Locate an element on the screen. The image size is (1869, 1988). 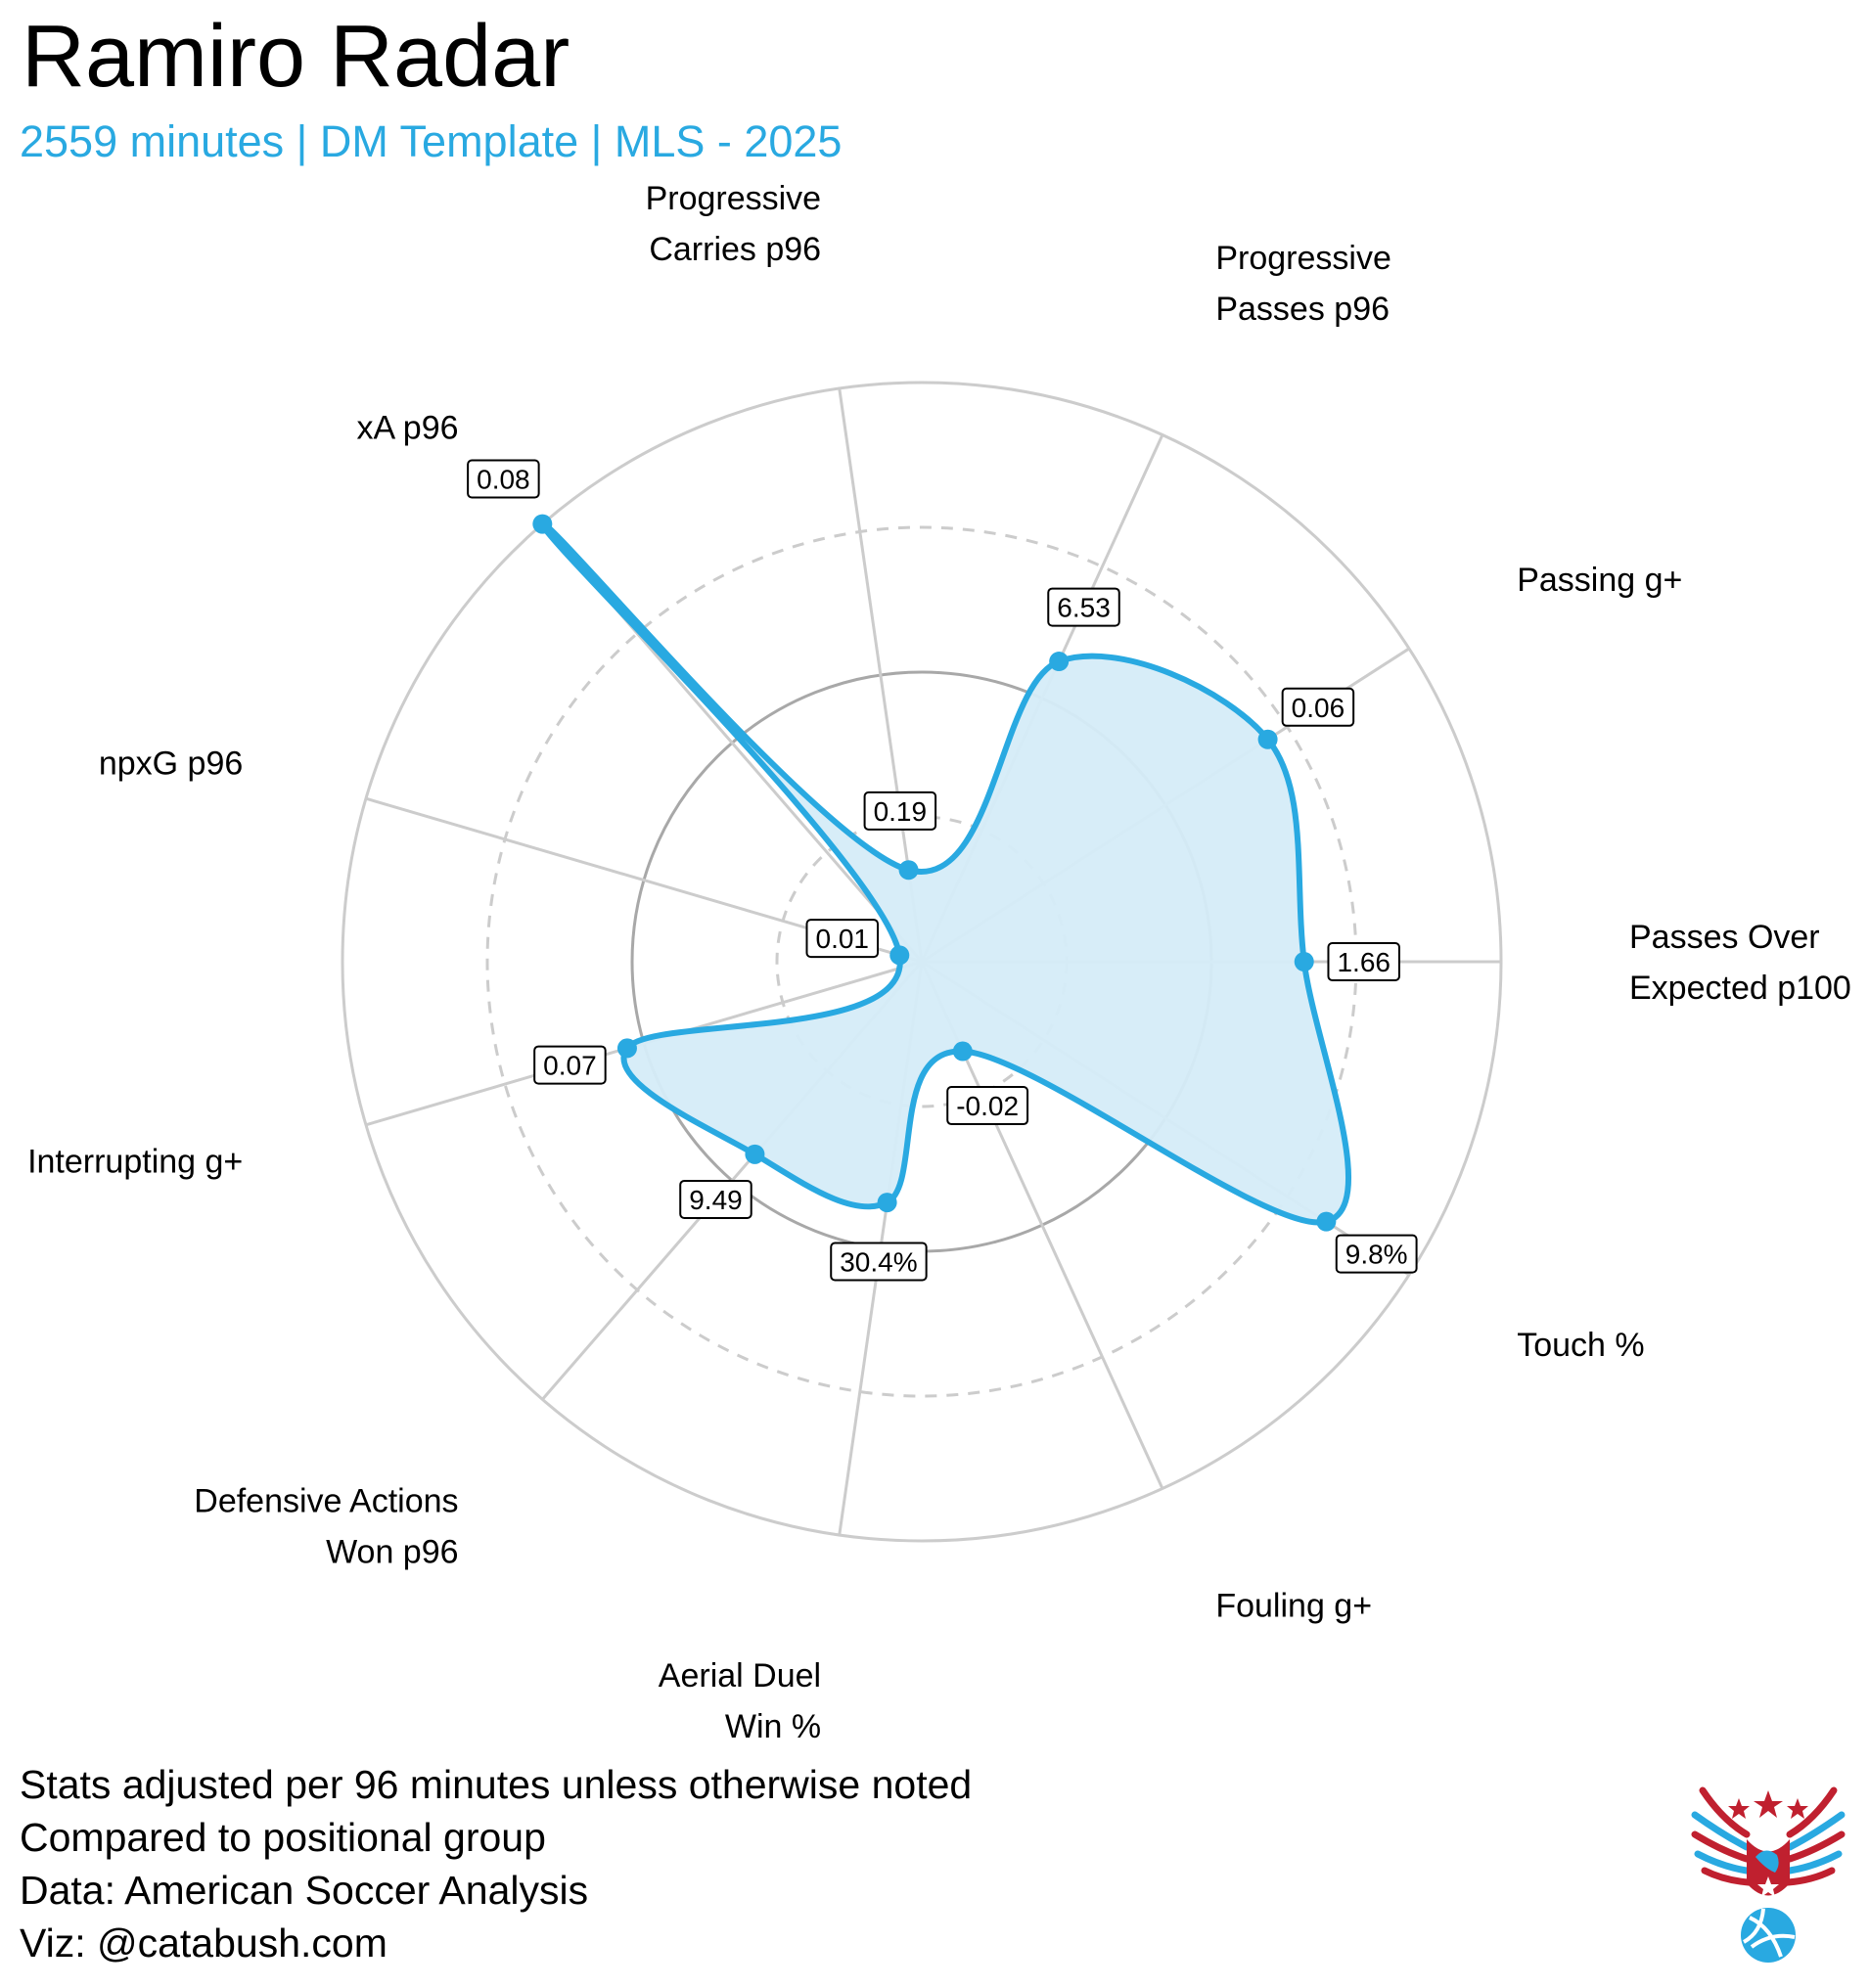
axis-label-line: Expected p100 is located at coordinates (1740, 988).